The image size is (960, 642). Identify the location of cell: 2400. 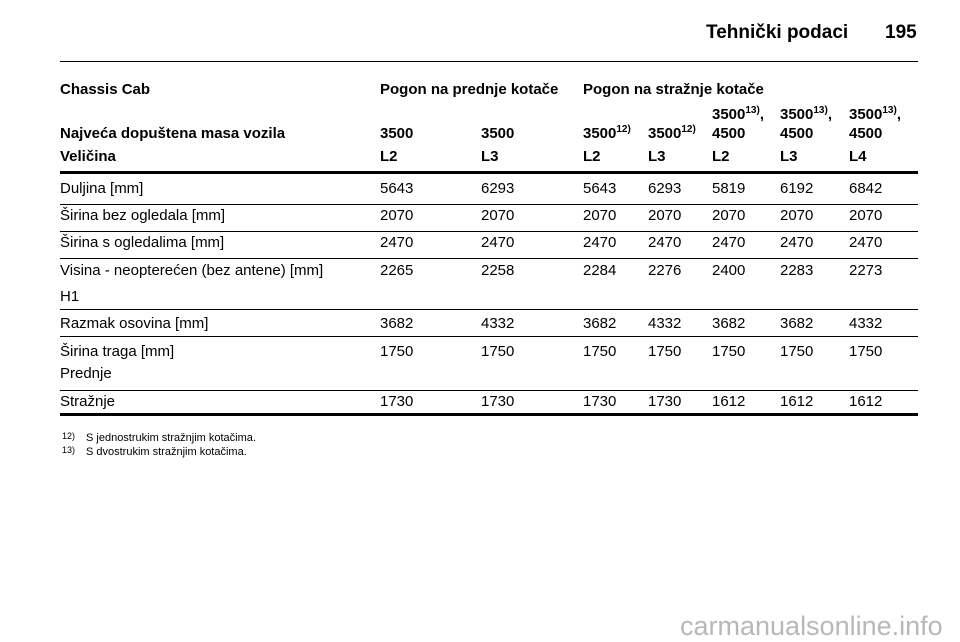
(729, 270).